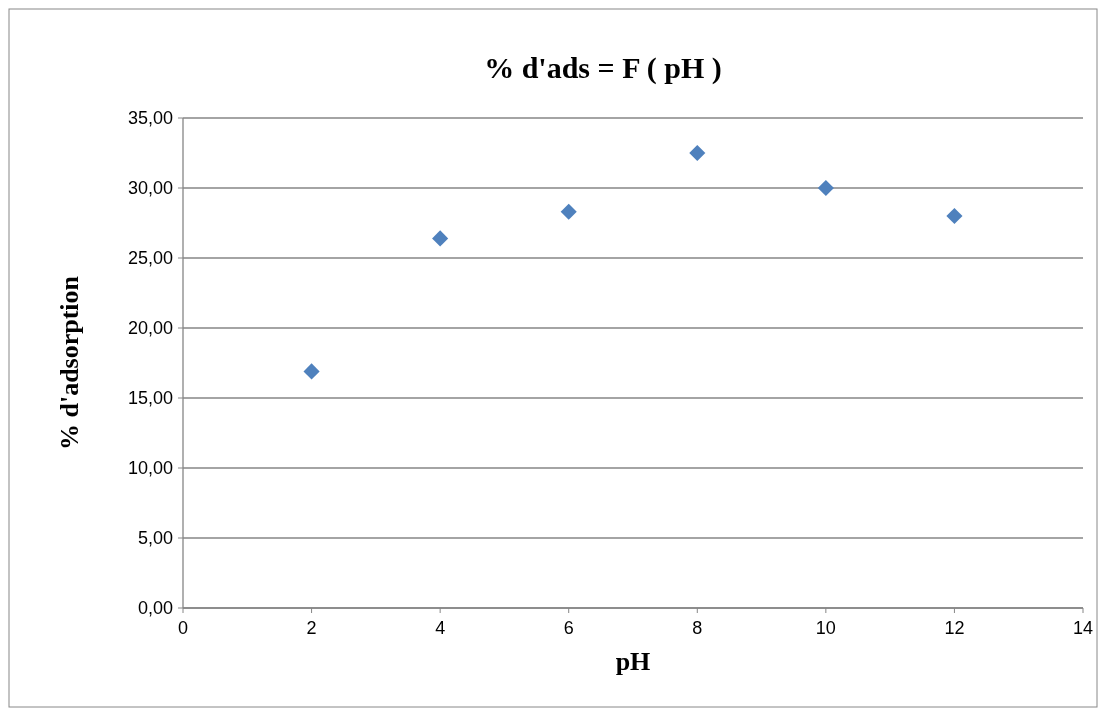 Image resolution: width=1105 pixels, height=720 pixels. I want to click on x-tick-label: 14, so click(1083, 628).